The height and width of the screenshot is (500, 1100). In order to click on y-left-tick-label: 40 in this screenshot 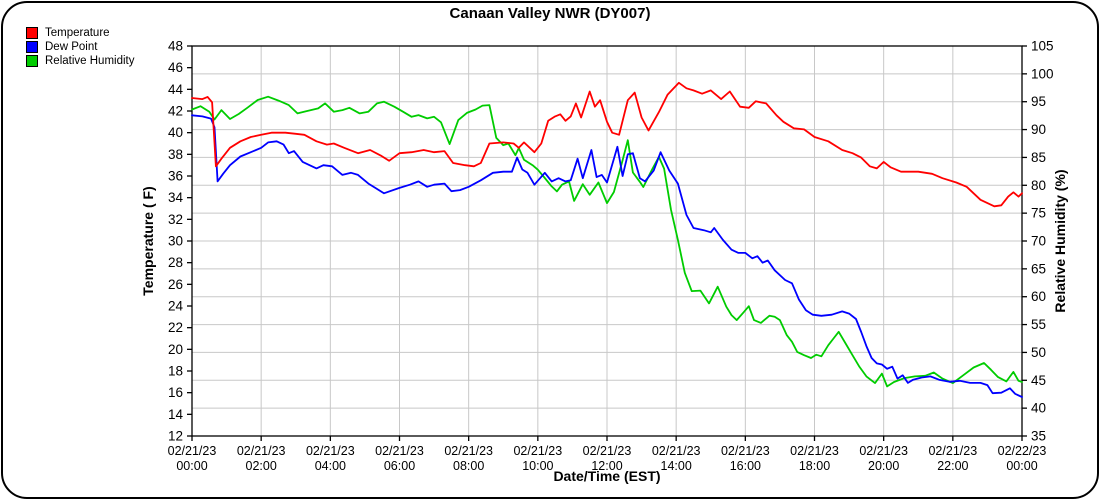, I will do `click(175, 132)`.